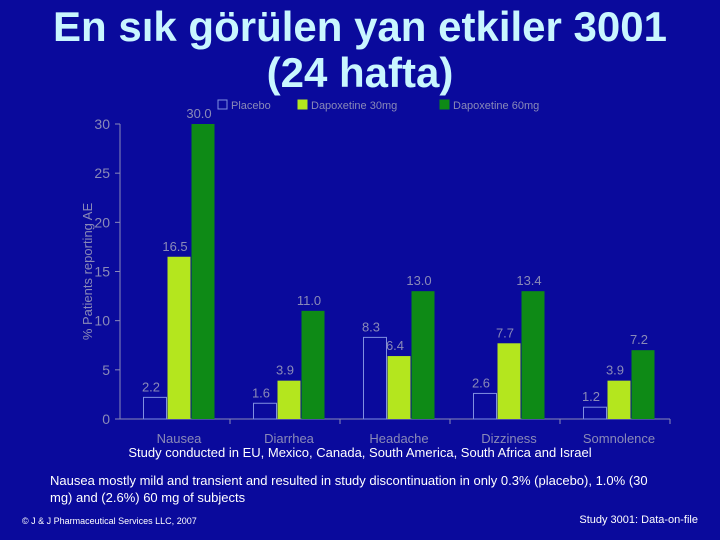 The width and height of the screenshot is (720, 540). Describe the element at coordinates (354, 106) in the screenshot. I see `legend-label: Dapoxetine 30mg` at that location.